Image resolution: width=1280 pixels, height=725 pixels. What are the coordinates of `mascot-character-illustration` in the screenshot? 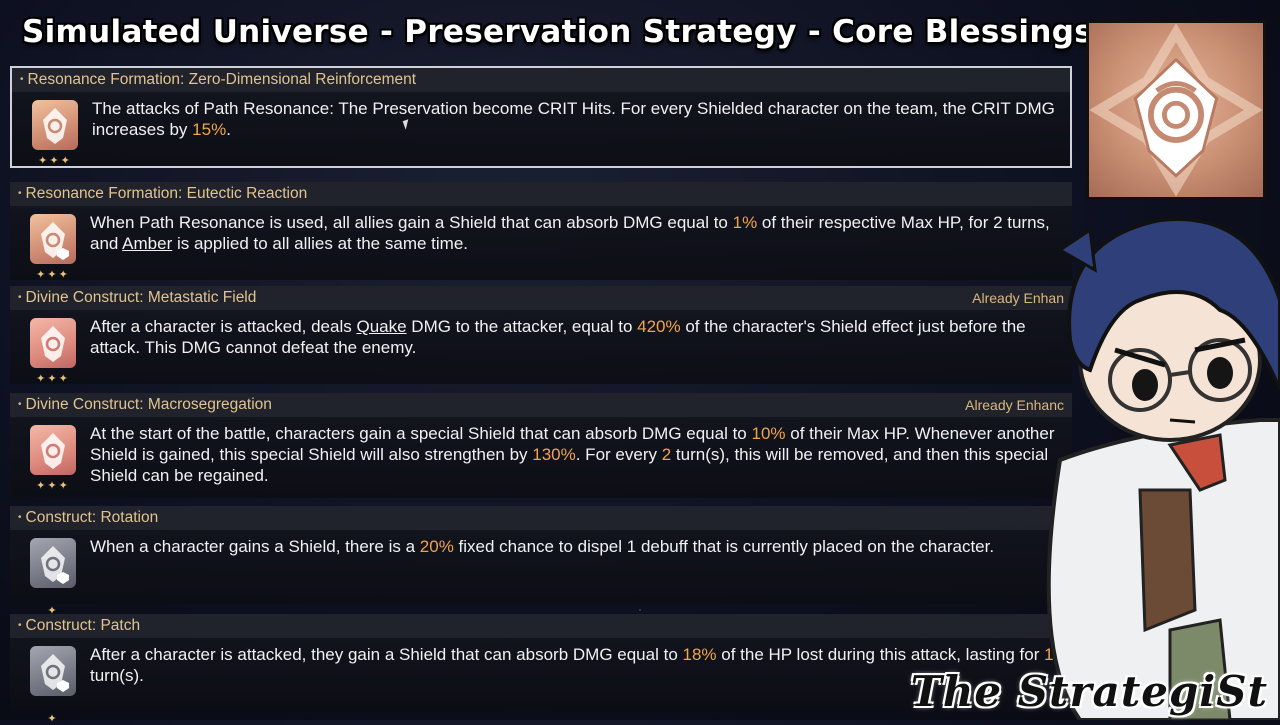 It's located at (1150, 455).